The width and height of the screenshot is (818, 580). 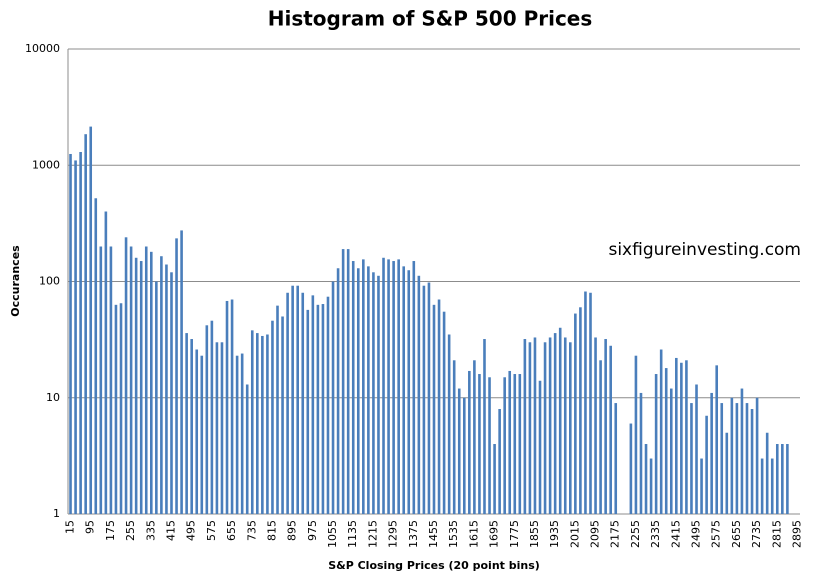 What do you see at coordinates (796, 534) in the screenshot?
I see `x-tick-label: 2895` at bounding box center [796, 534].